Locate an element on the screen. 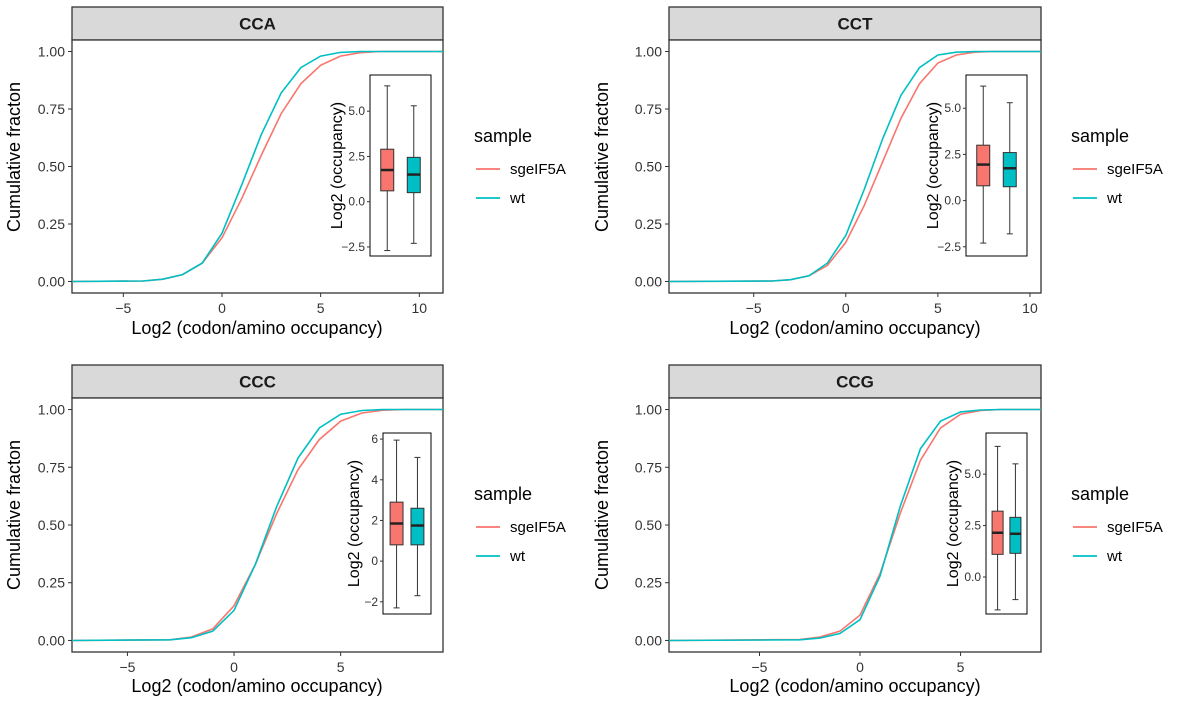 The width and height of the screenshot is (1187, 710). facet-title: CCT is located at coordinates (856, 24).